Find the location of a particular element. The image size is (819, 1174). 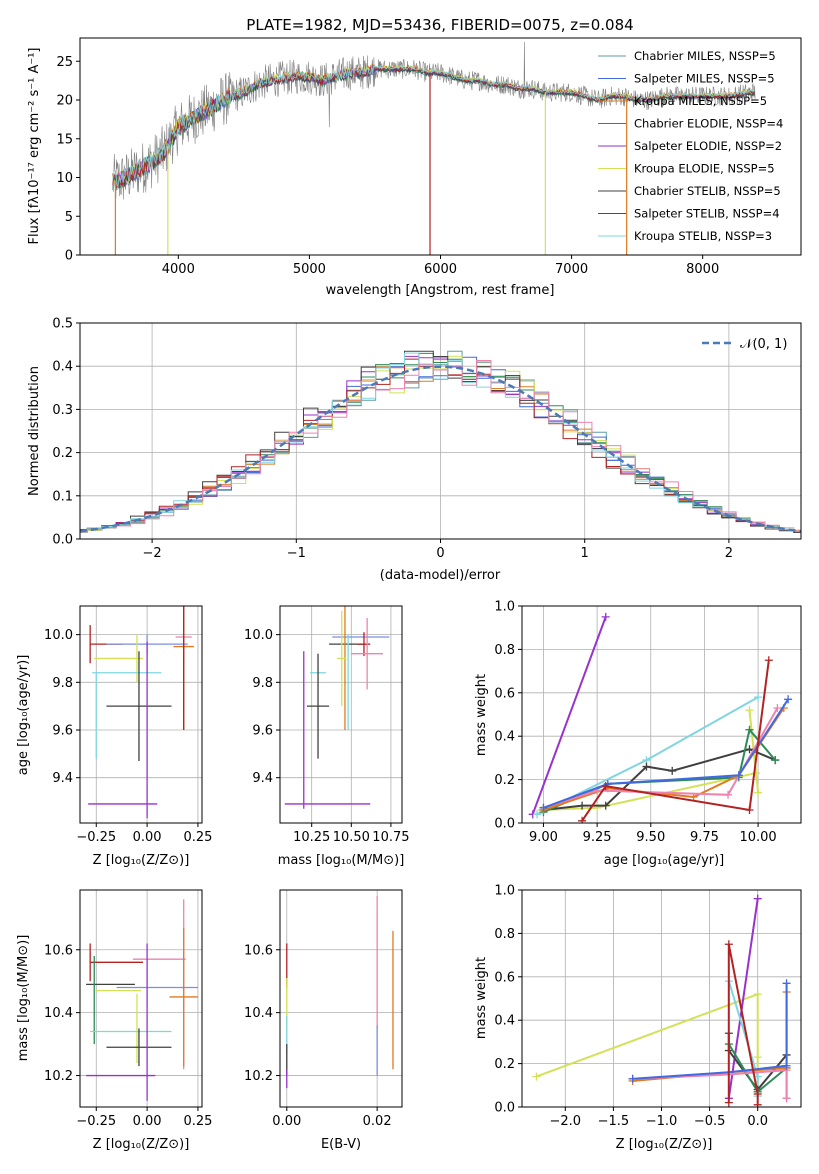

legend-entry: Salpeter STELIB, NSSP=4 is located at coordinates (707, 214).